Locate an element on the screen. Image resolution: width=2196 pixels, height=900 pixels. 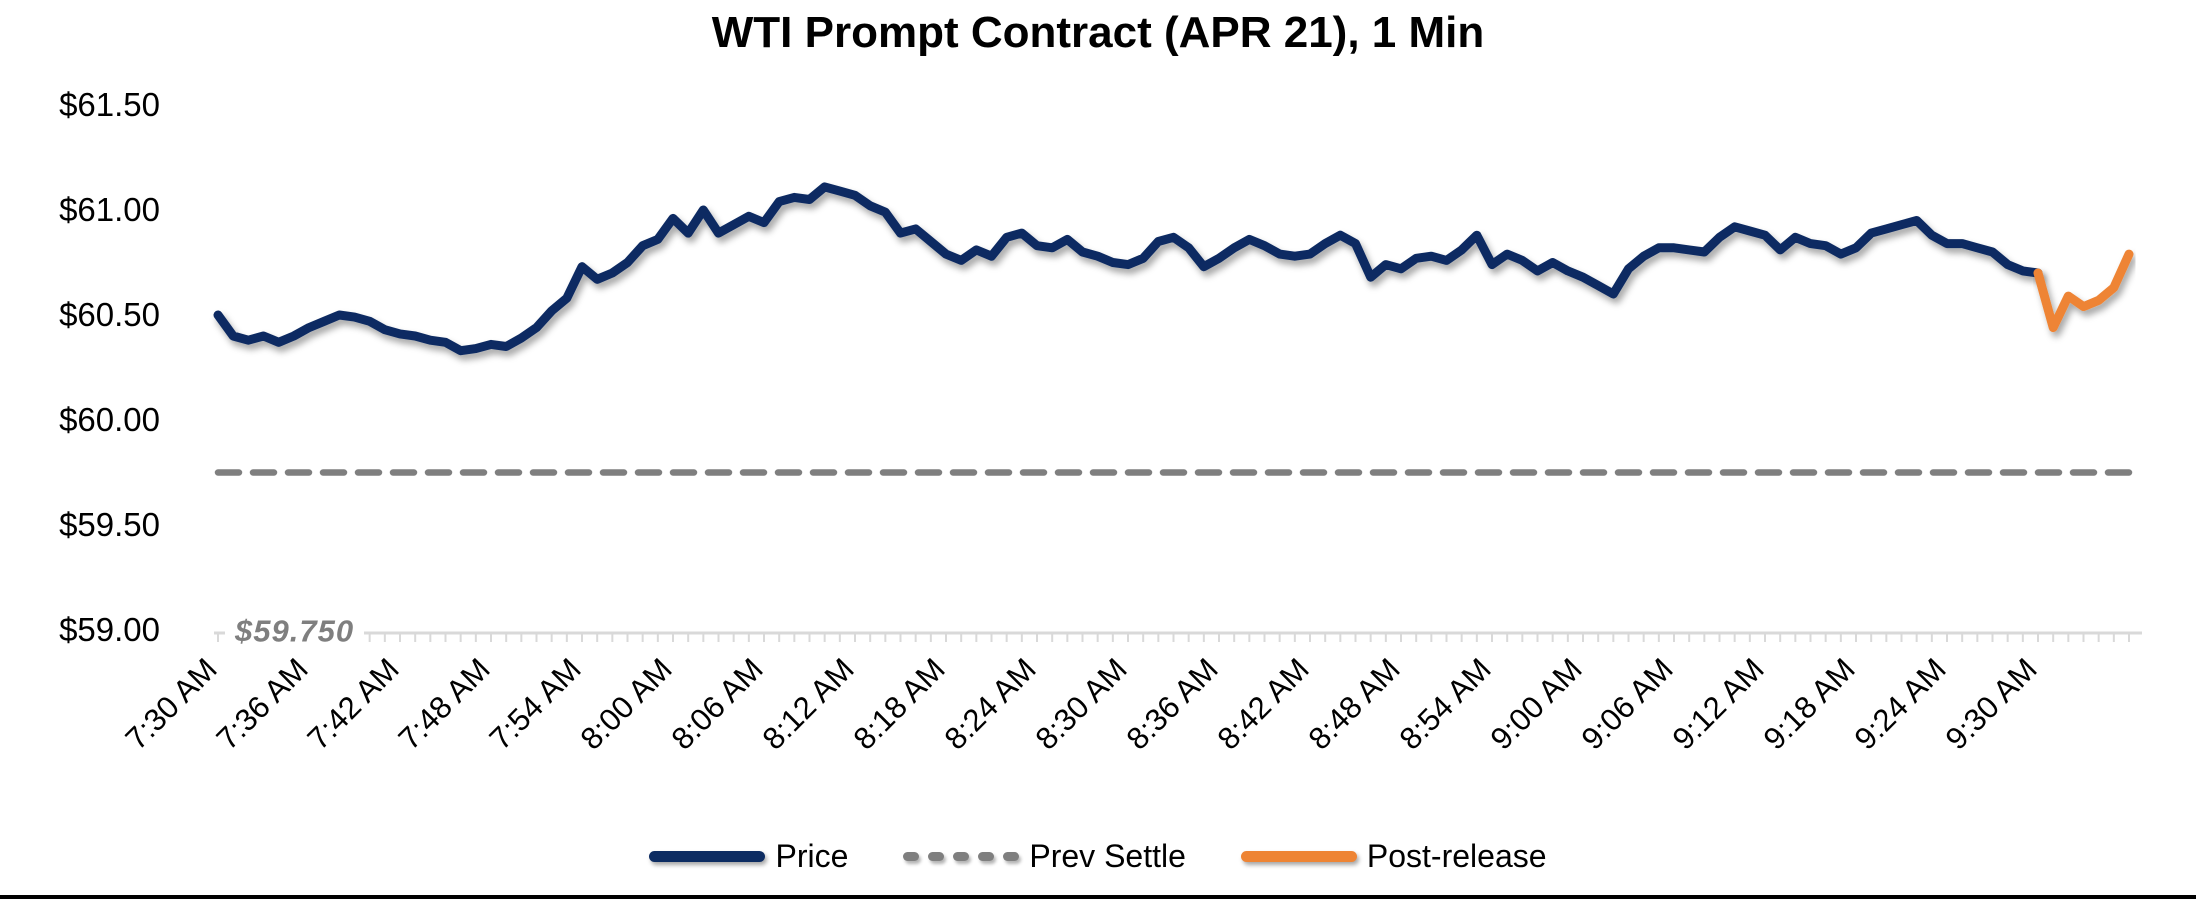
legend-label-prev-settle: Prev Settle is located at coordinates (1107, 856).